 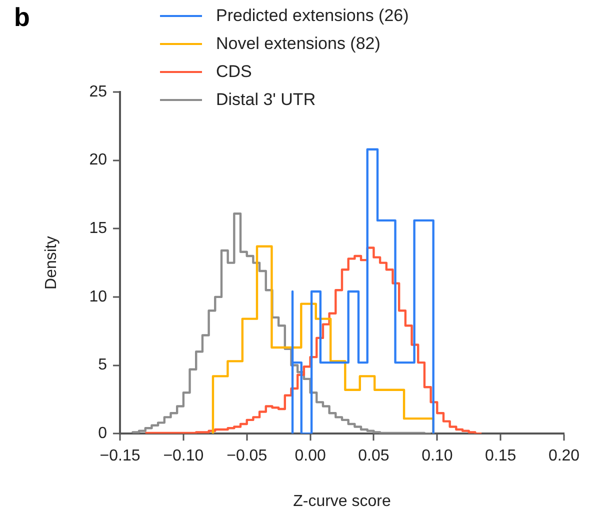 I want to click on x-tick-label: −0.10, so click(x=183, y=456).